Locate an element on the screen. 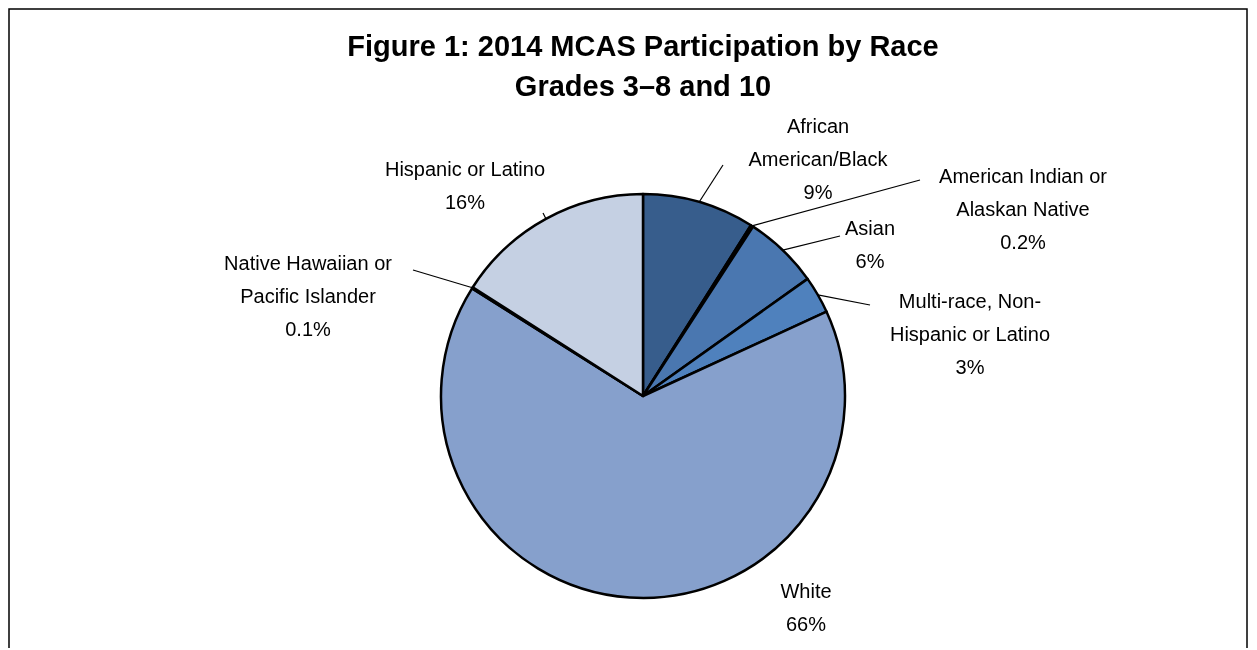  data-label: 9% is located at coordinates (818, 192).